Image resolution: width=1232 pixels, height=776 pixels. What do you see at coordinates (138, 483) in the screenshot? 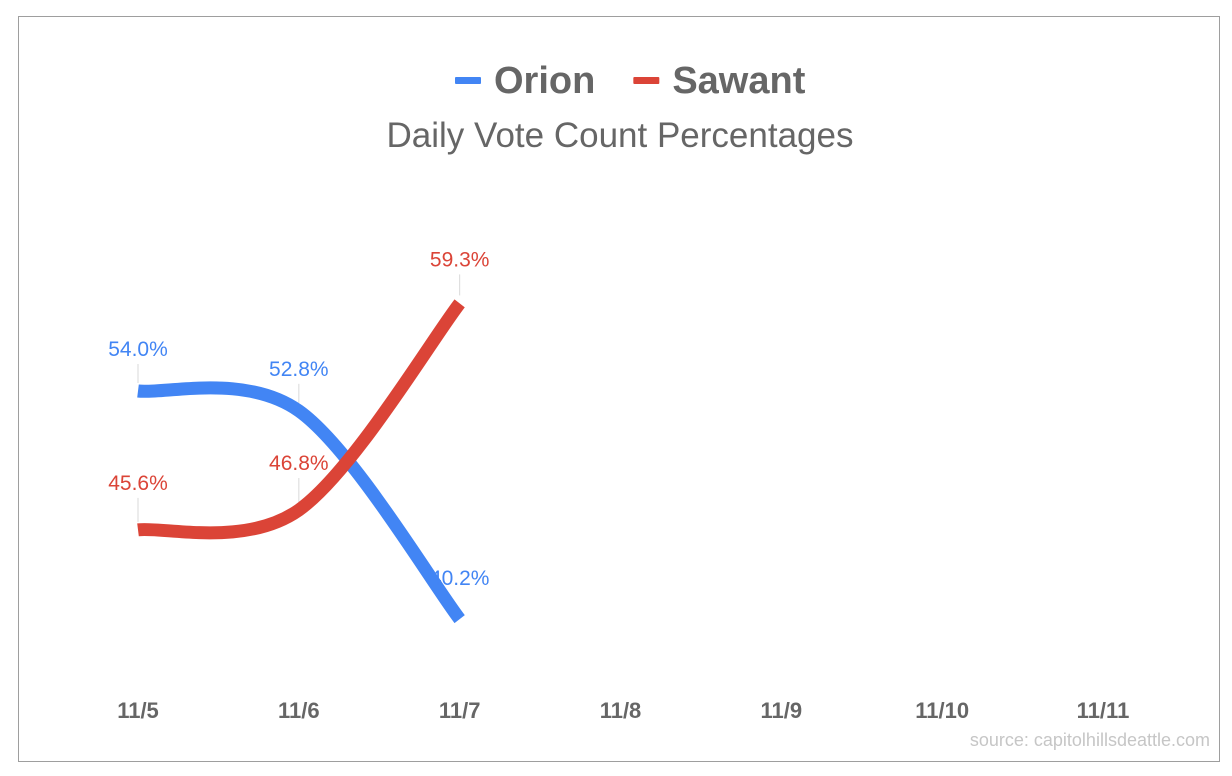
I see `data-label-sawant-11/5: 45.6%` at bounding box center [138, 483].